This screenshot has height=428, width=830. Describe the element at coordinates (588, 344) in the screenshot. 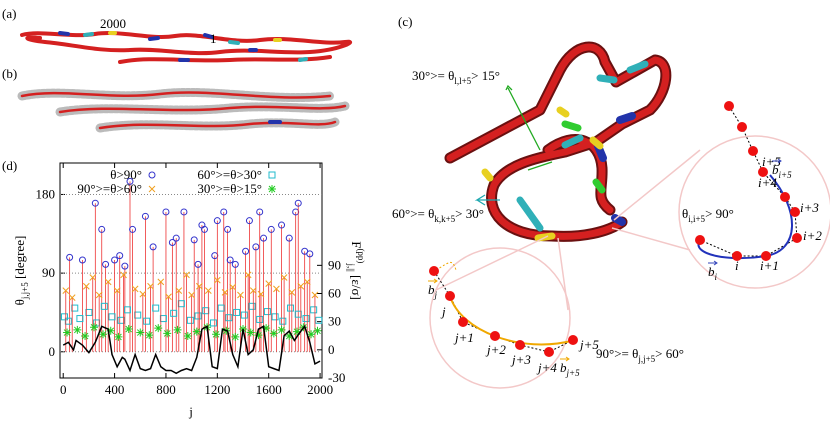

I see `bead-label: j+5` at that location.